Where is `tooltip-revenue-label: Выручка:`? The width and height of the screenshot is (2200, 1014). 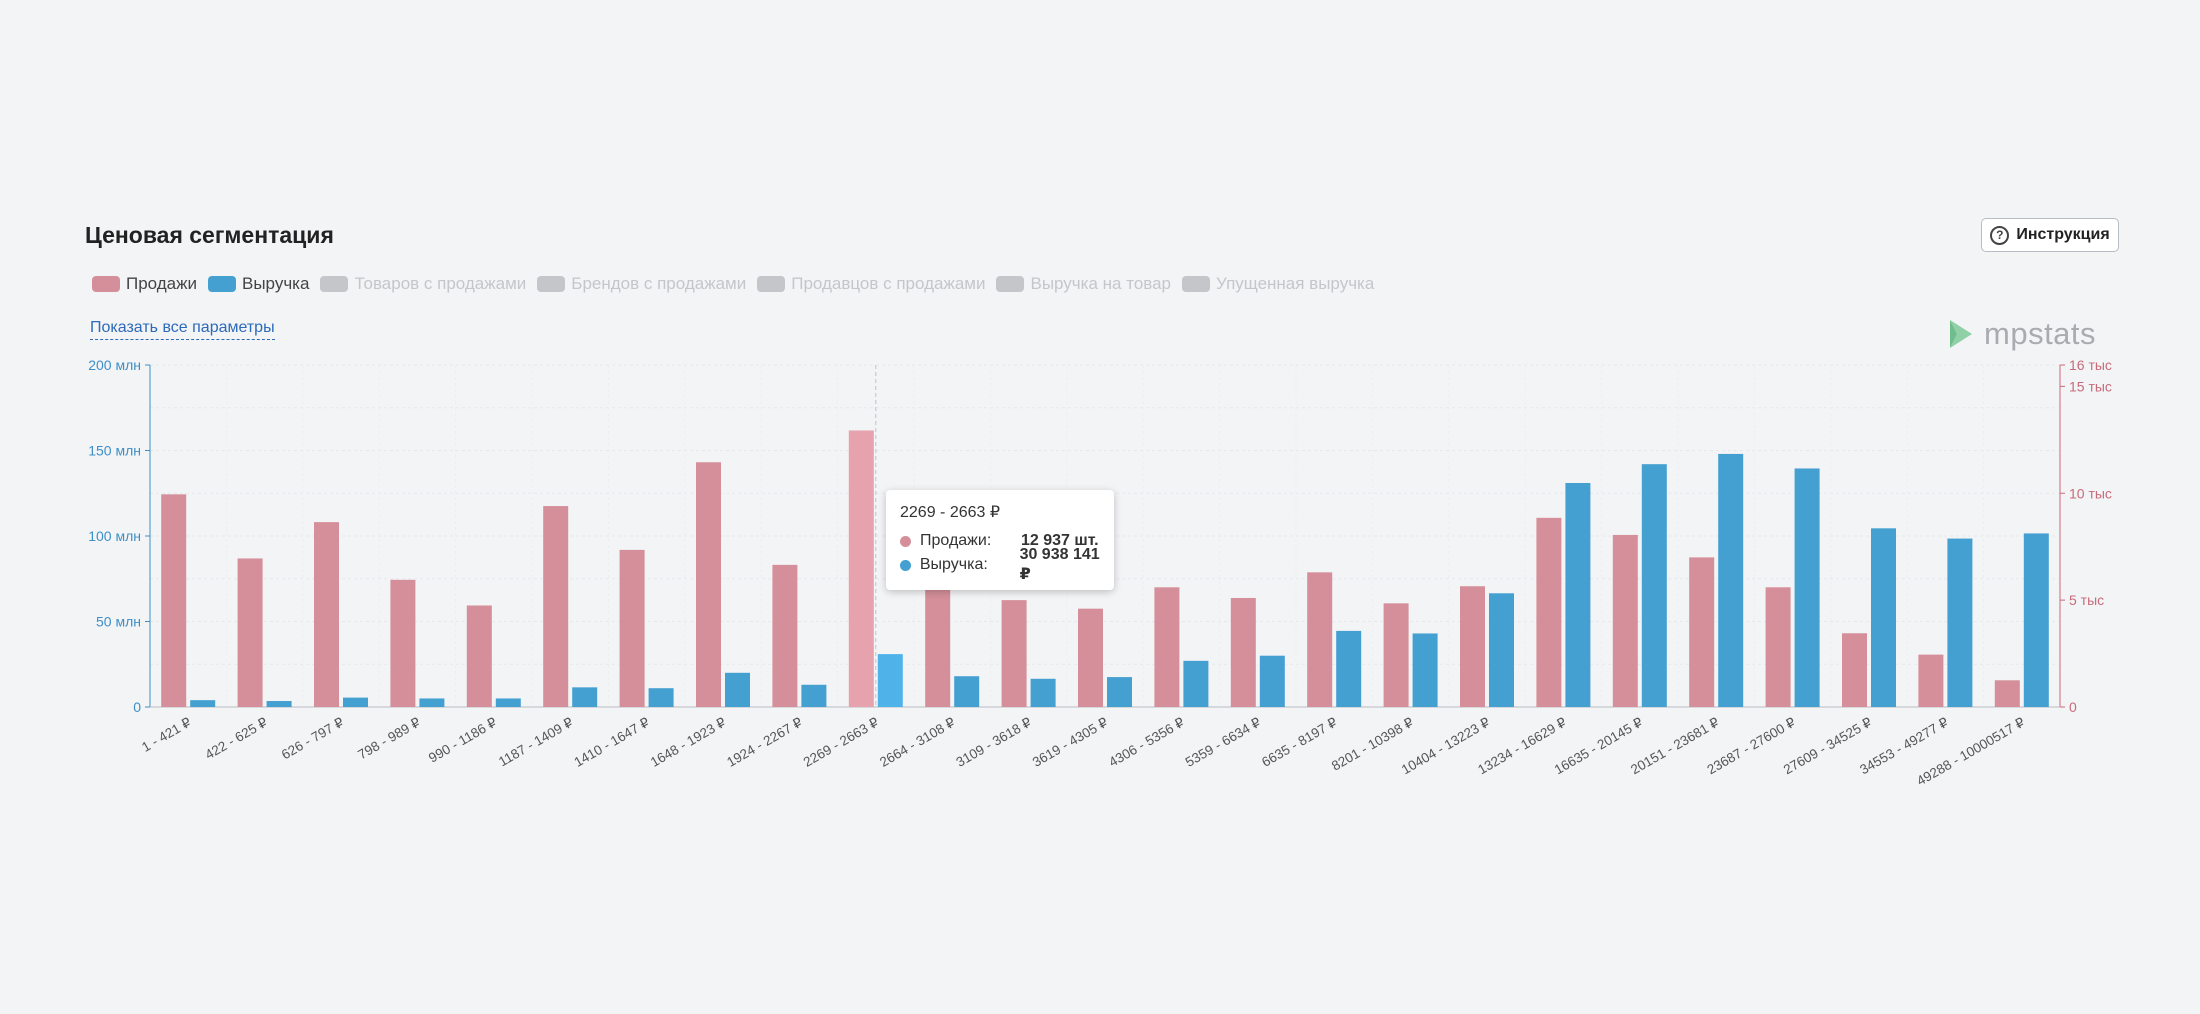 tooltip-revenue-label: Выручка: is located at coordinates (953, 564).